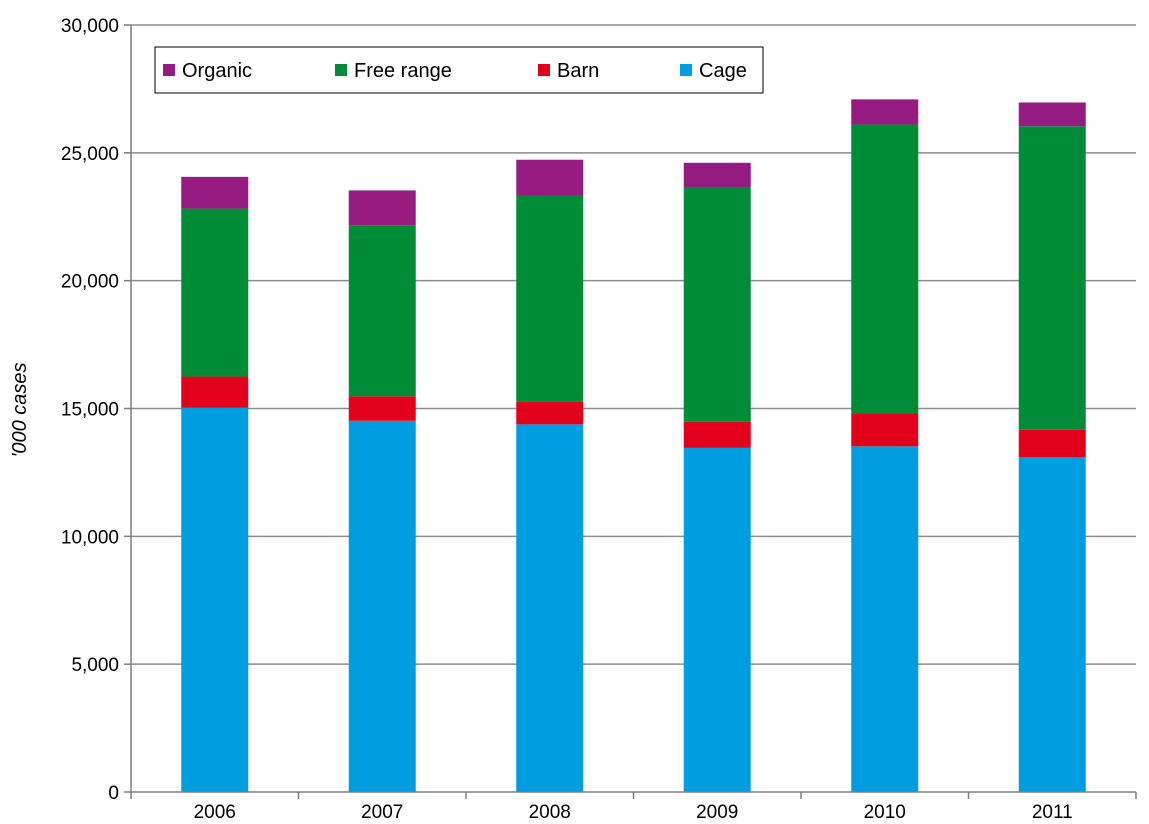 The height and width of the screenshot is (824, 1149). What do you see at coordinates (1052, 812) in the screenshot?
I see `x-tick-label: 2011` at bounding box center [1052, 812].